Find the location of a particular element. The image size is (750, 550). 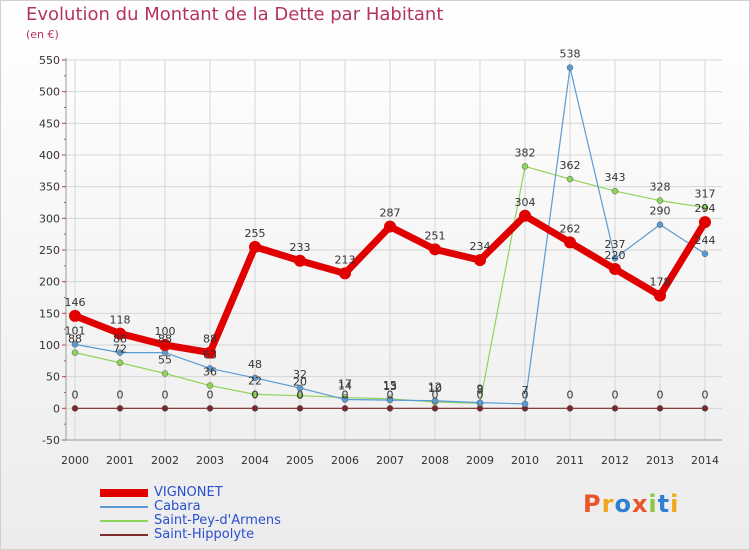

x-tick-label: 2011 is located at coordinates (570, 460).